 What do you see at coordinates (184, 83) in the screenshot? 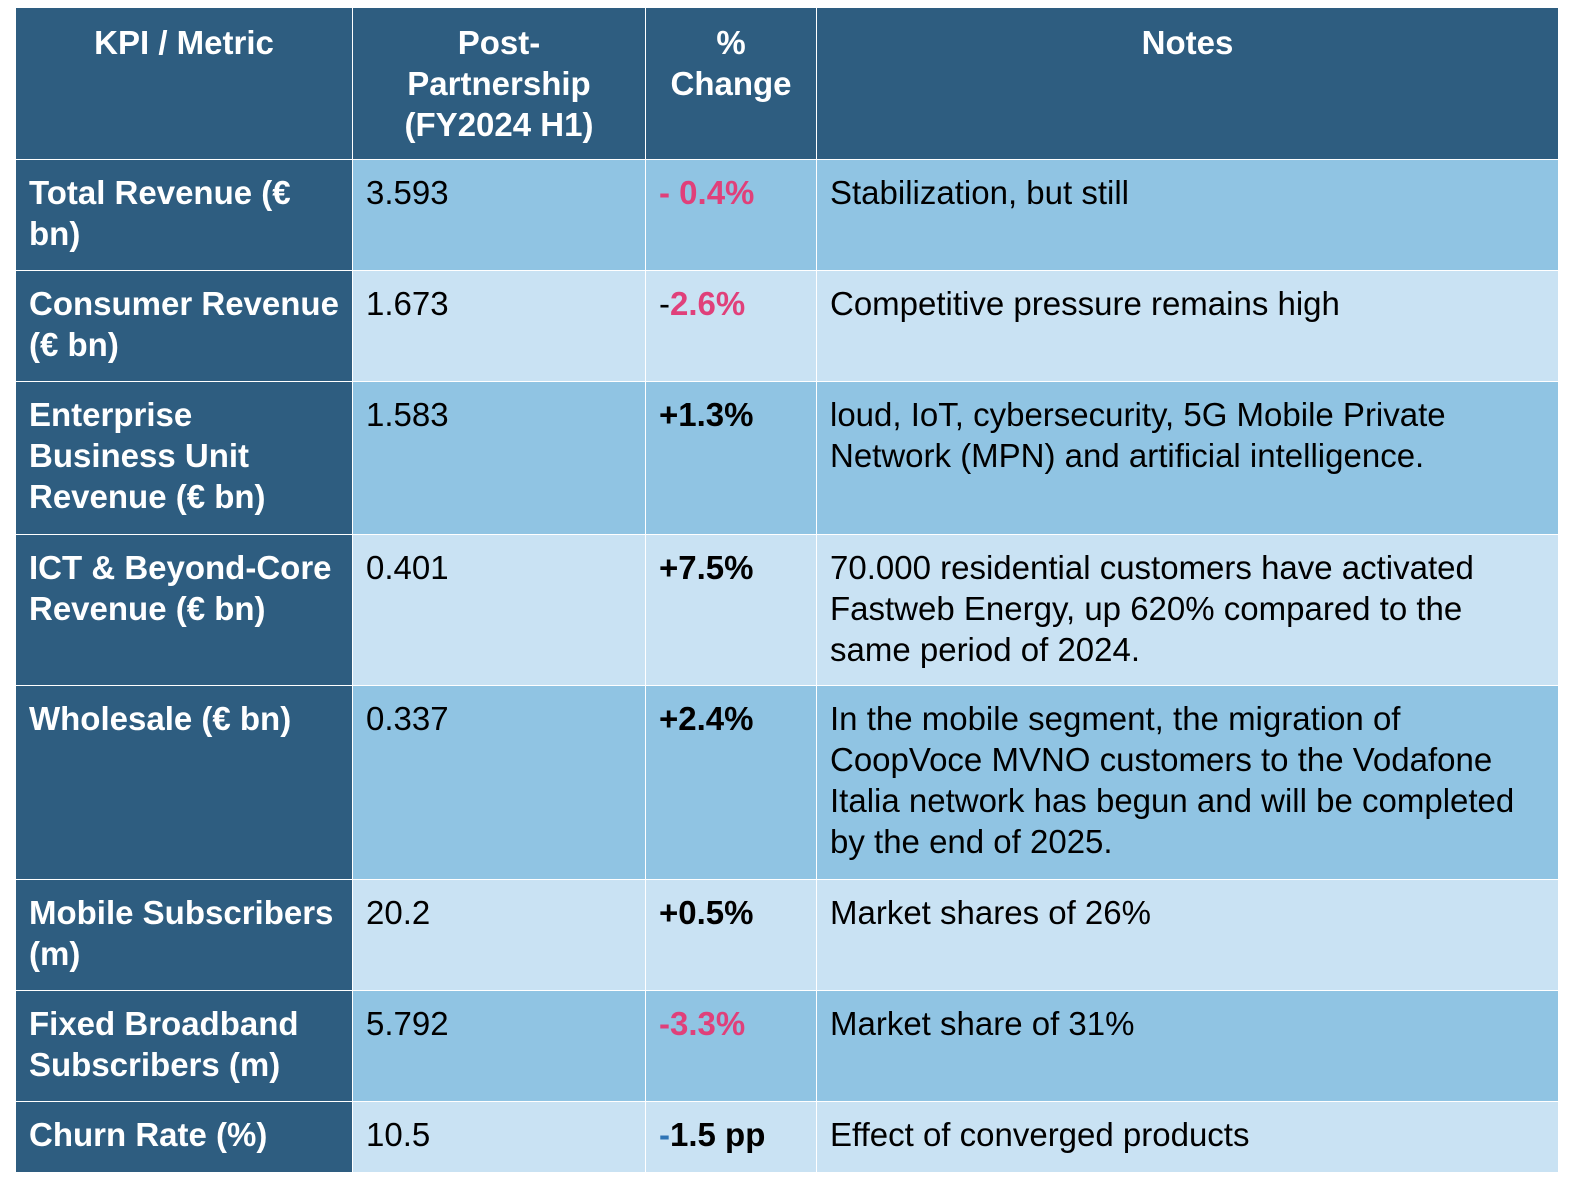
I see `header-metric: KPI / Metric` at bounding box center [184, 83].